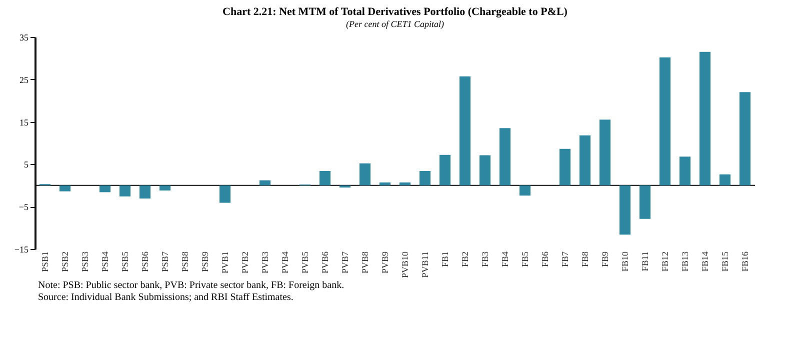 The image size is (794, 359). Describe the element at coordinates (325, 262) in the screenshot. I see `x-tick-label: PVB6` at that location.